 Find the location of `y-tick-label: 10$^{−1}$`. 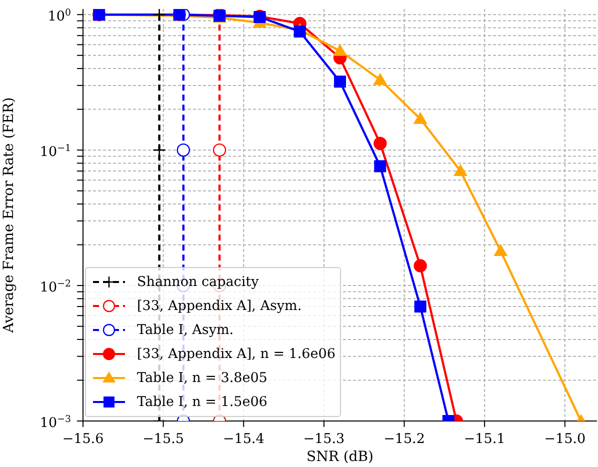

y-tick-label: 10$^{−1}$ is located at coordinates (55, 151).